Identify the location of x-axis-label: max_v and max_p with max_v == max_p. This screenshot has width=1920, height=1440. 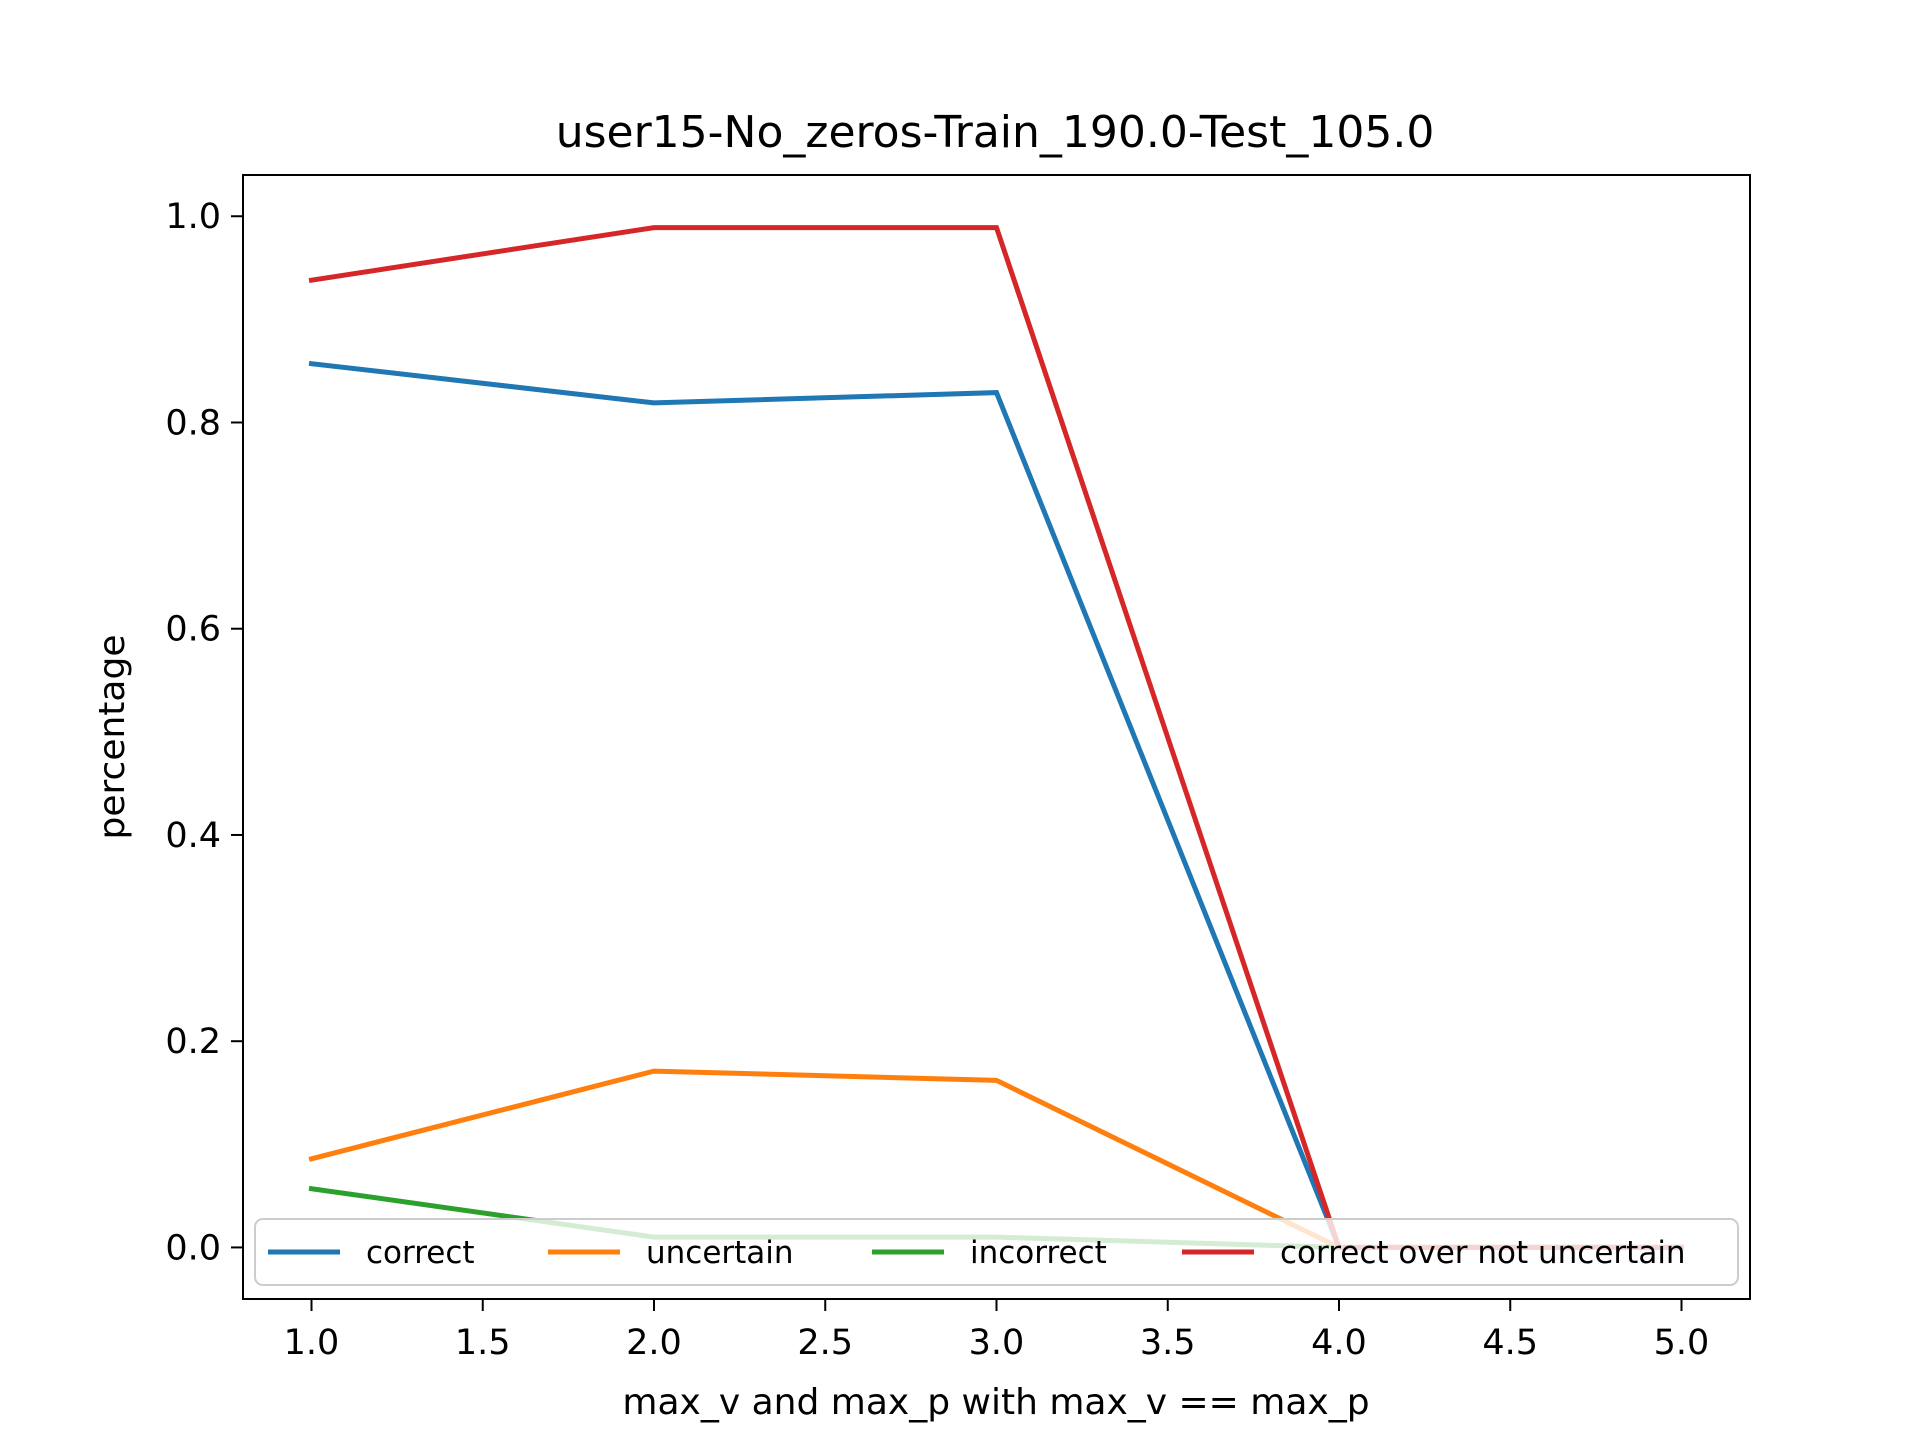
(995, 1402).